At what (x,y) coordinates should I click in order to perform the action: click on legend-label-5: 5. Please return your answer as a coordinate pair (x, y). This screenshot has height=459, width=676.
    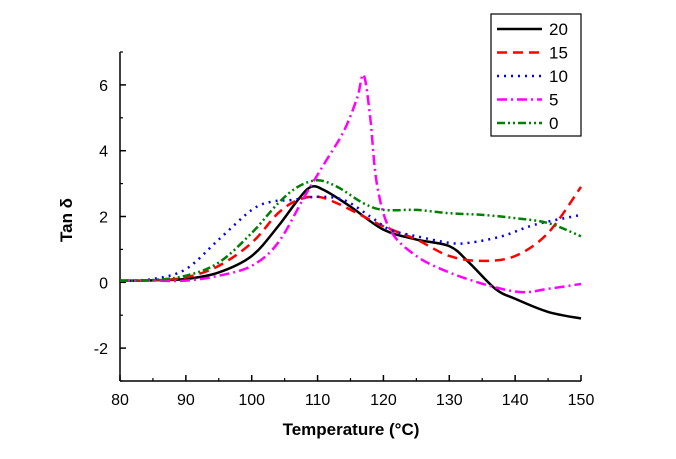
    Looking at the image, I should click on (553, 100).